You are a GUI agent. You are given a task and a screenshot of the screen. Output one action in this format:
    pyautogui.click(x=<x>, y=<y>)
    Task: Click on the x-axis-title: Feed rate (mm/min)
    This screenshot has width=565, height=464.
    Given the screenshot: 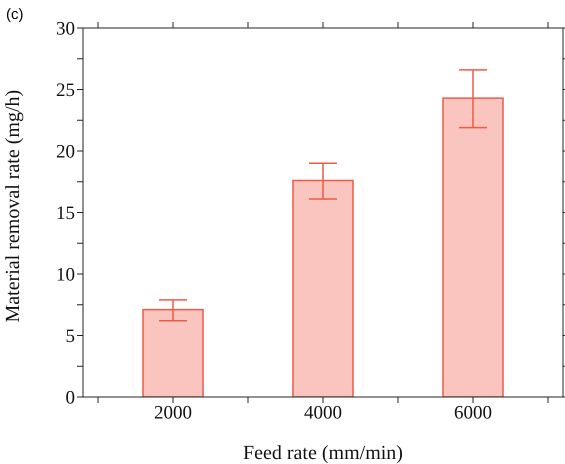 What is the action you would take?
    pyautogui.click(x=323, y=453)
    